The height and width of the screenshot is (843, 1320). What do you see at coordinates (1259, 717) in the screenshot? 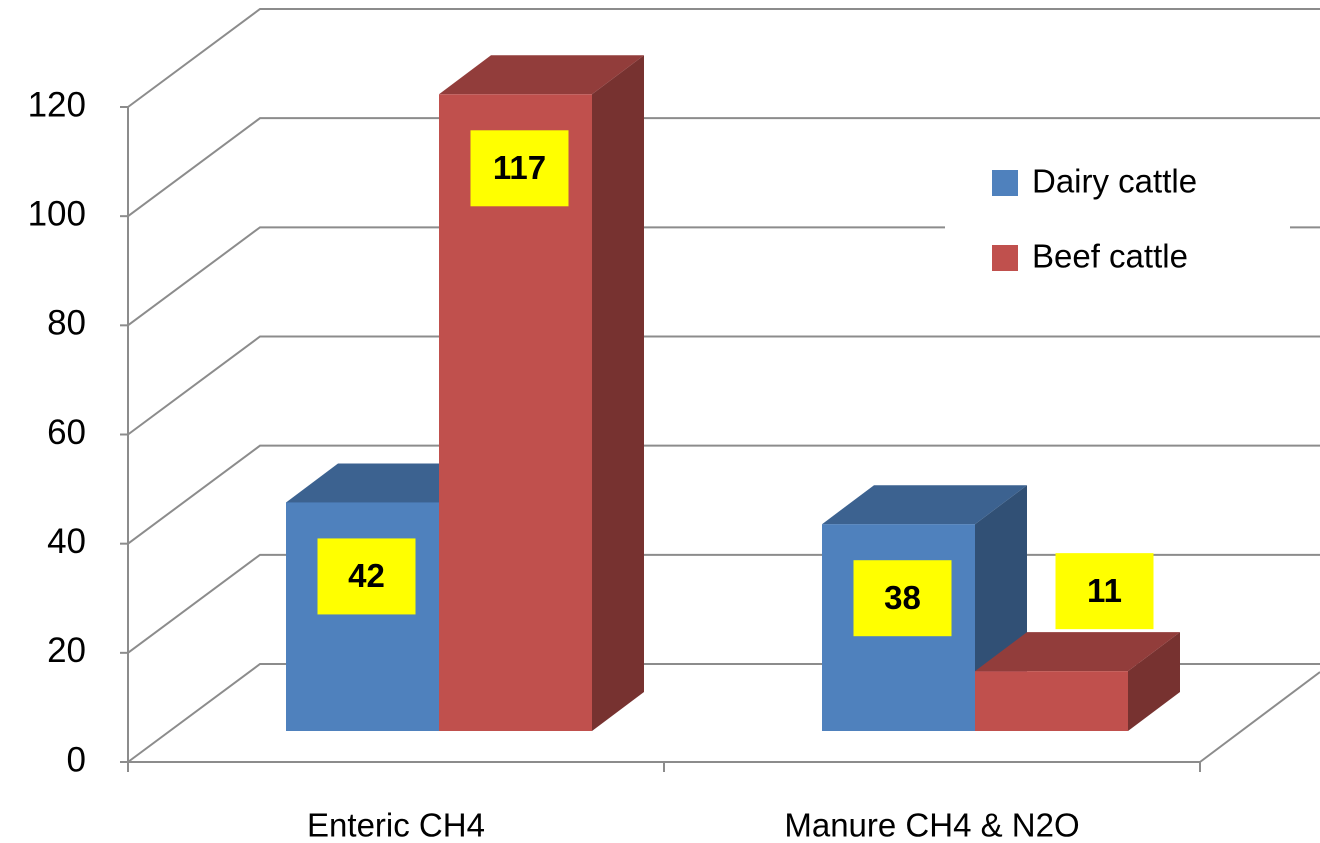
I see `floor-edge` at bounding box center [1259, 717].